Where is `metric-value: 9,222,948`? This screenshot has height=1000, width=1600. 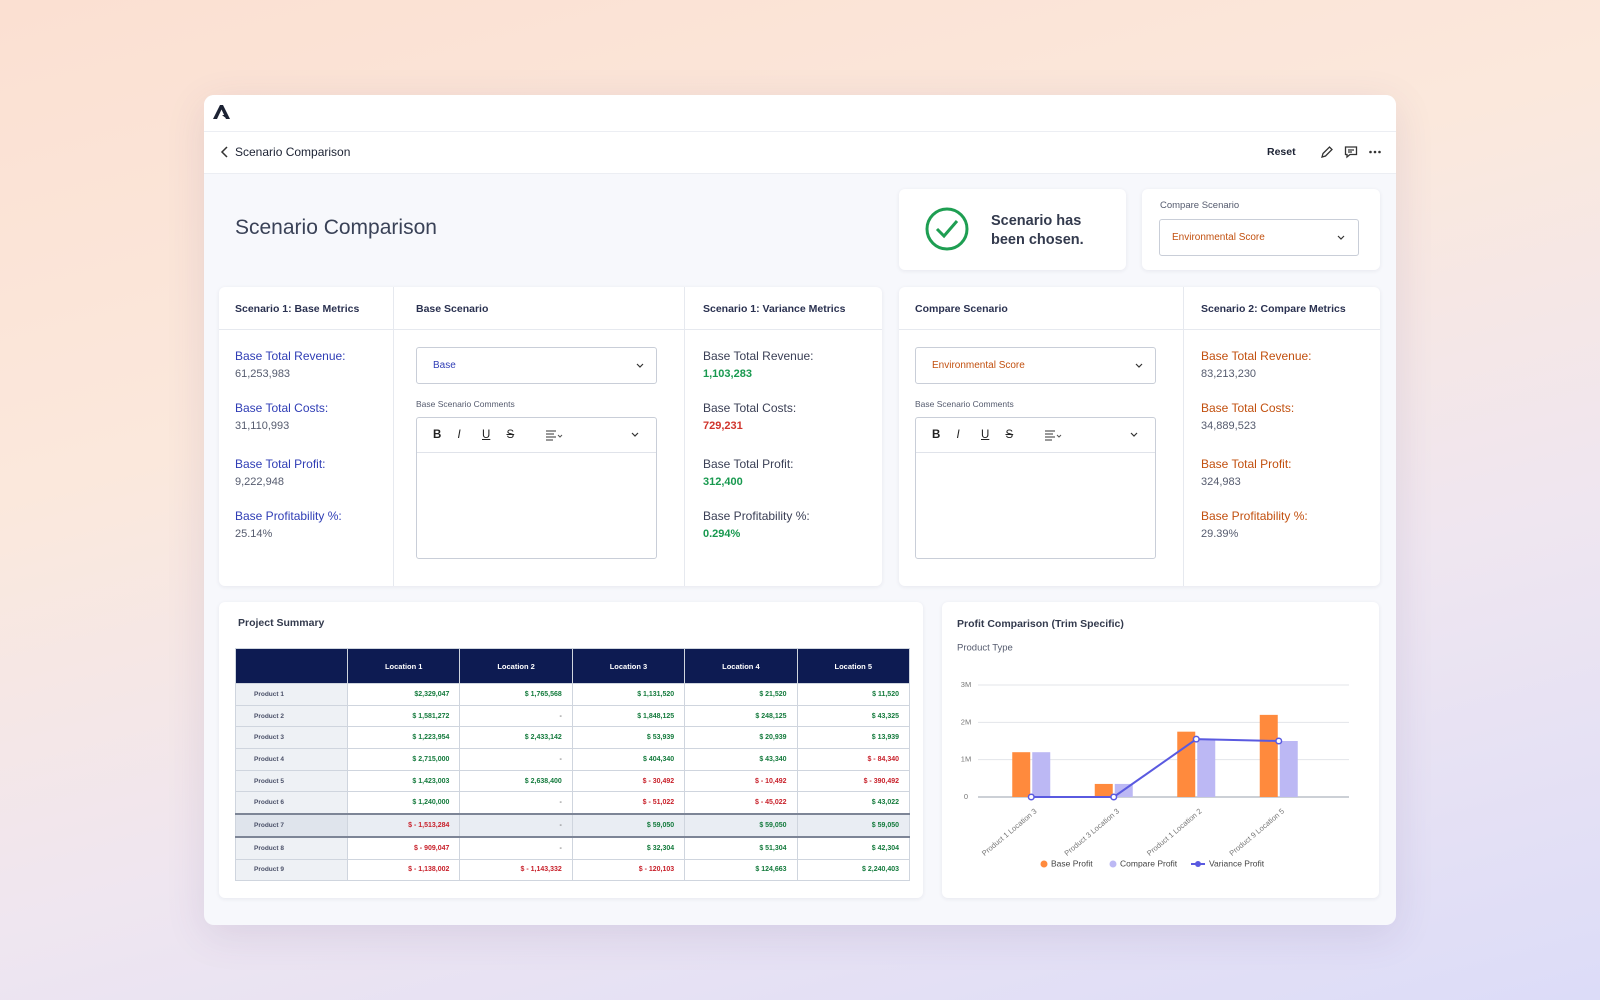
metric-value: 9,222,948 is located at coordinates (259, 482).